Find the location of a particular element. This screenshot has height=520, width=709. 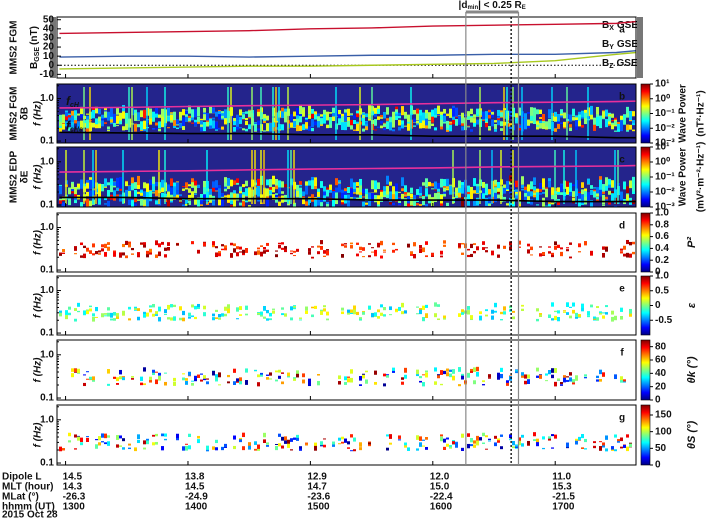

y-tick-label: 1.0 is located at coordinates (47, 419).